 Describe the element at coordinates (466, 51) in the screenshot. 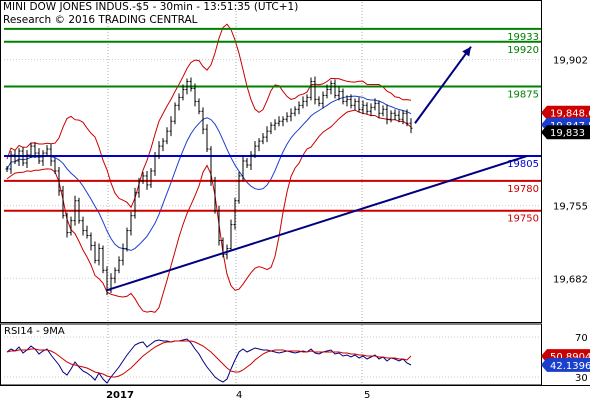

I see `projection-arrow-head` at that location.